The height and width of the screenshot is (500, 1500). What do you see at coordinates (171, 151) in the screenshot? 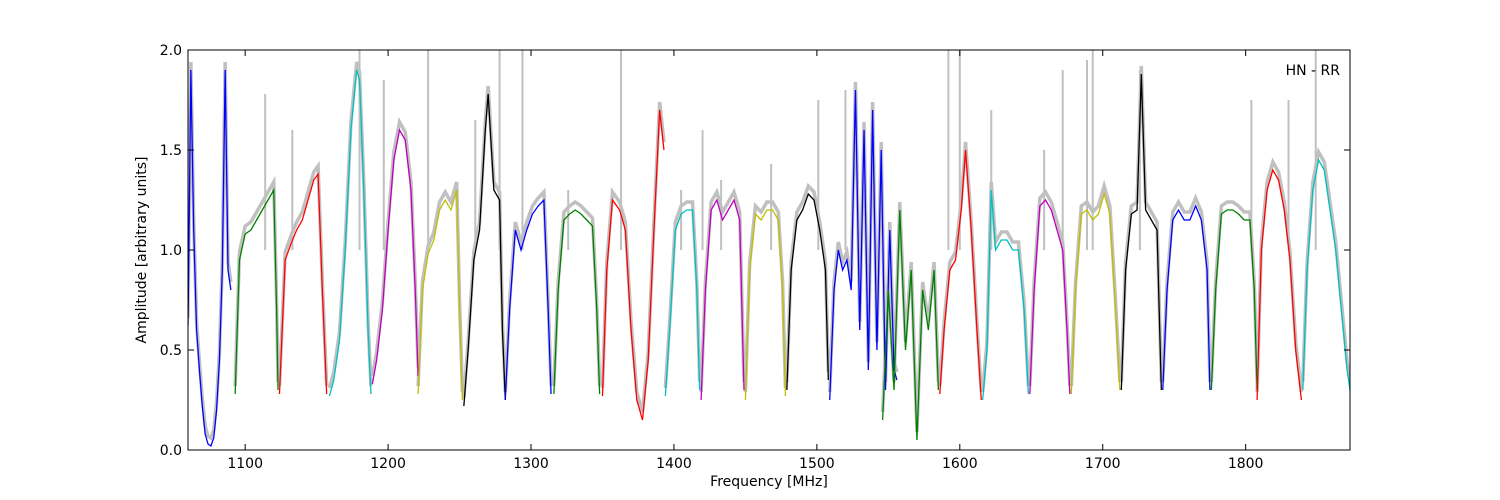
I see `y-tick-label: 1.5` at bounding box center [171, 151].